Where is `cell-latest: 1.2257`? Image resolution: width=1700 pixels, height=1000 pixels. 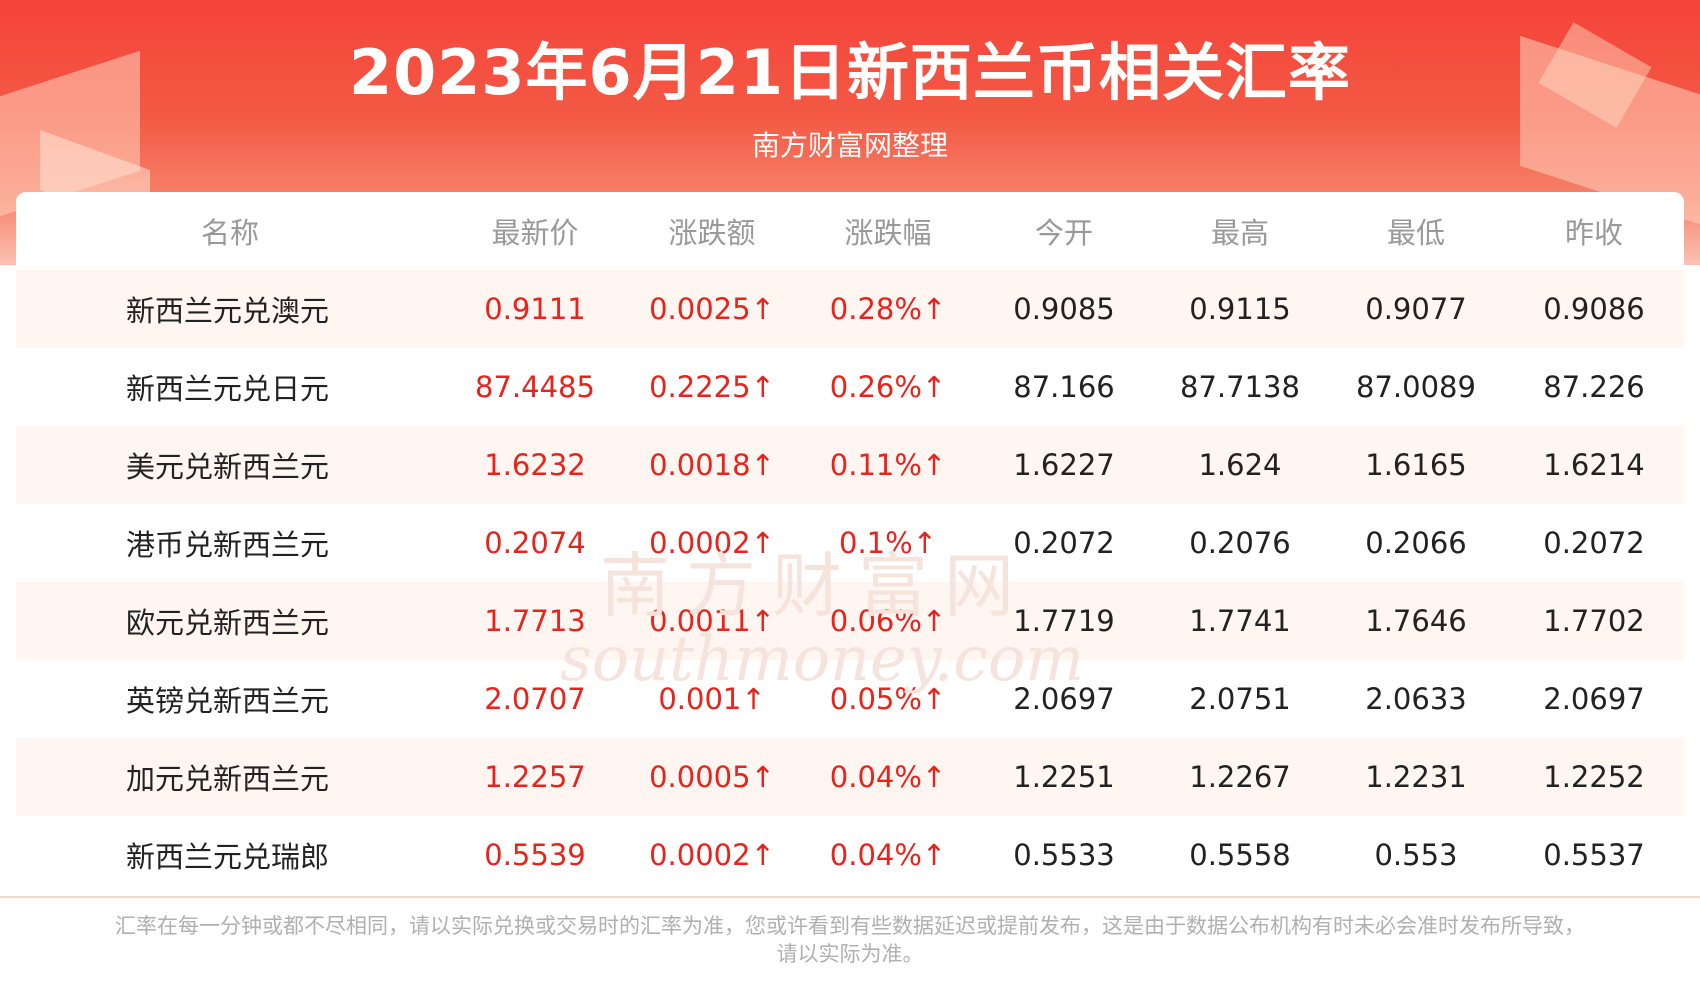
cell-latest: 1.2257 is located at coordinates (535, 777).